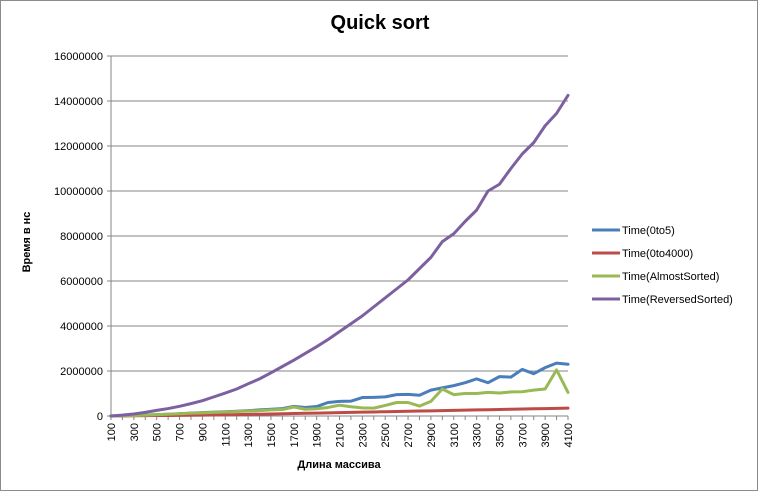 This screenshot has width=760, height=493. What do you see at coordinates (569, 435) in the screenshot?
I see `x-tick-label: 4100` at bounding box center [569, 435].